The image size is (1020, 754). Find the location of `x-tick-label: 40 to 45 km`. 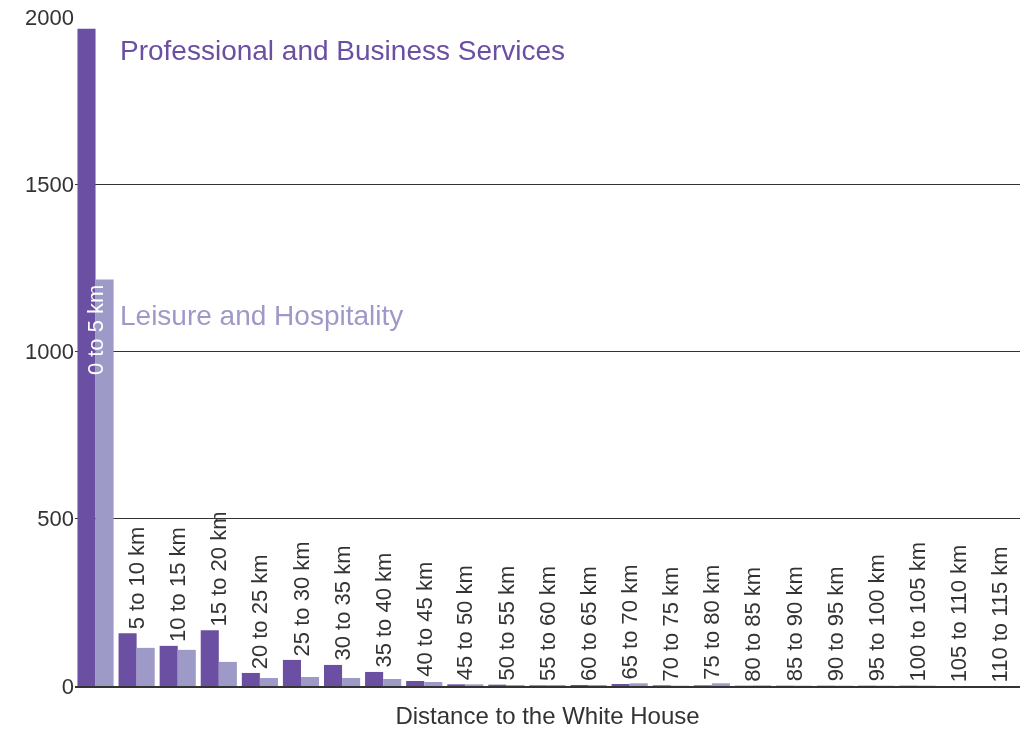

x-tick-label: 40 to 45 km is located at coordinates (424, 619).